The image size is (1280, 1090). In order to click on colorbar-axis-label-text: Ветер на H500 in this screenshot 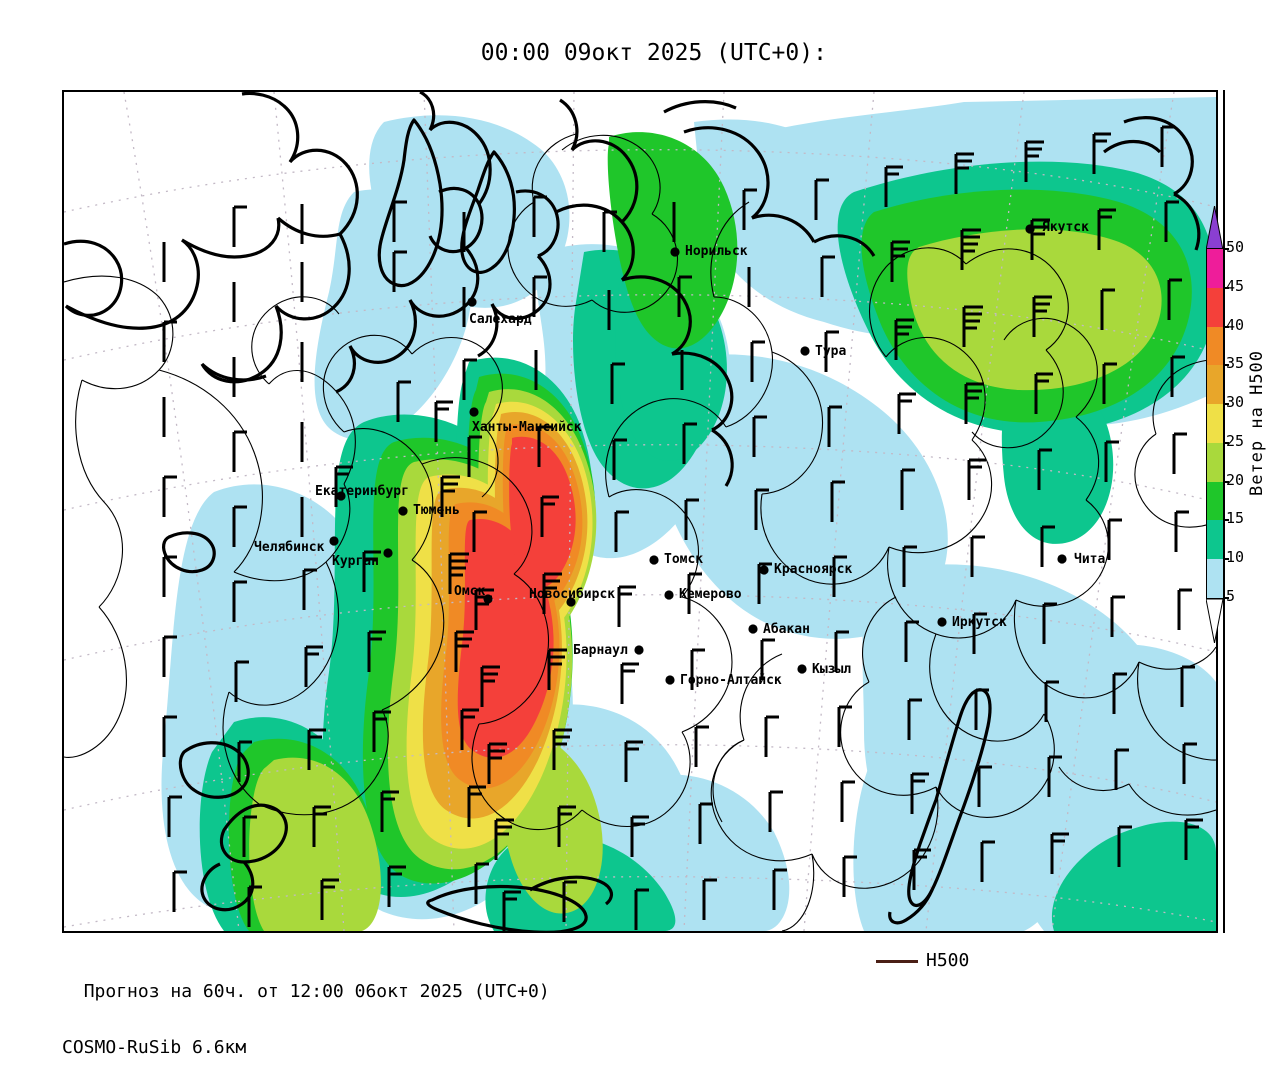, I will do `click(1257, 422)`.